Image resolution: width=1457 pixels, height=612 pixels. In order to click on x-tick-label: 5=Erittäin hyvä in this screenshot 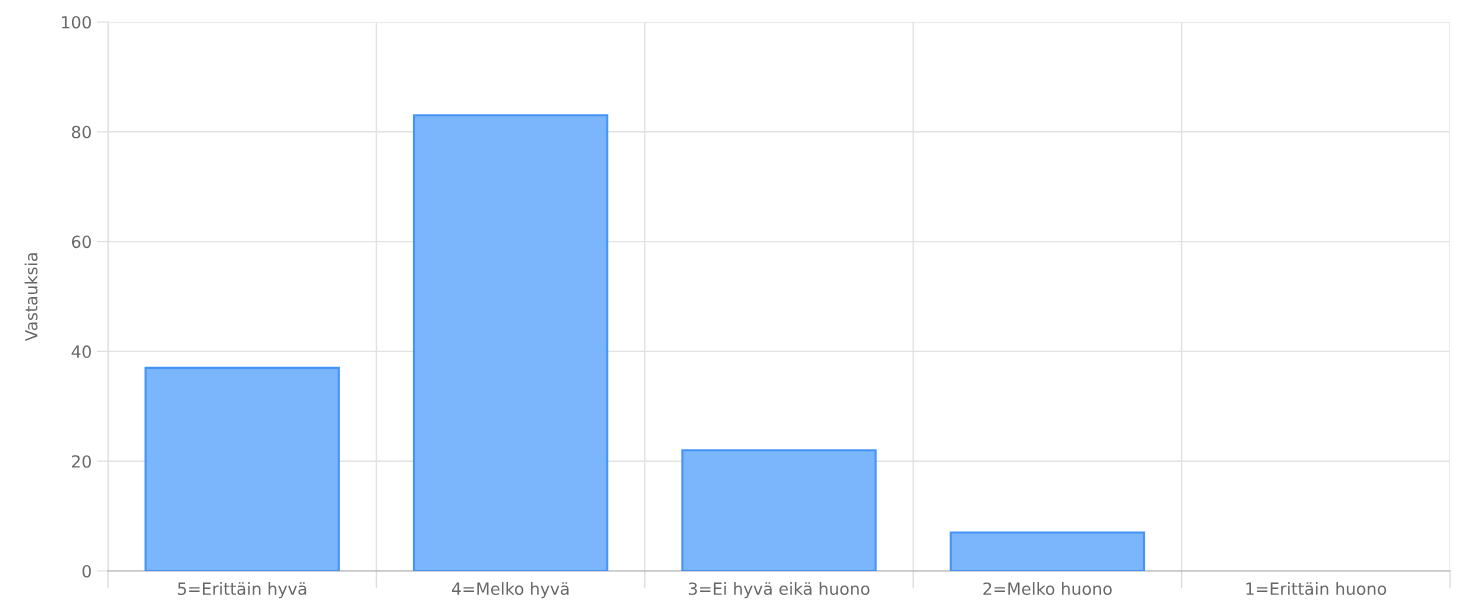, I will do `click(242, 590)`.